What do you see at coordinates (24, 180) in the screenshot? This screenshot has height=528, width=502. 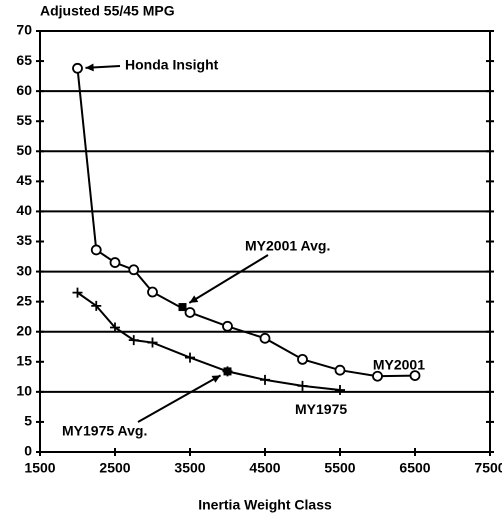 I see `y-tick-label: 45` at bounding box center [24, 180].